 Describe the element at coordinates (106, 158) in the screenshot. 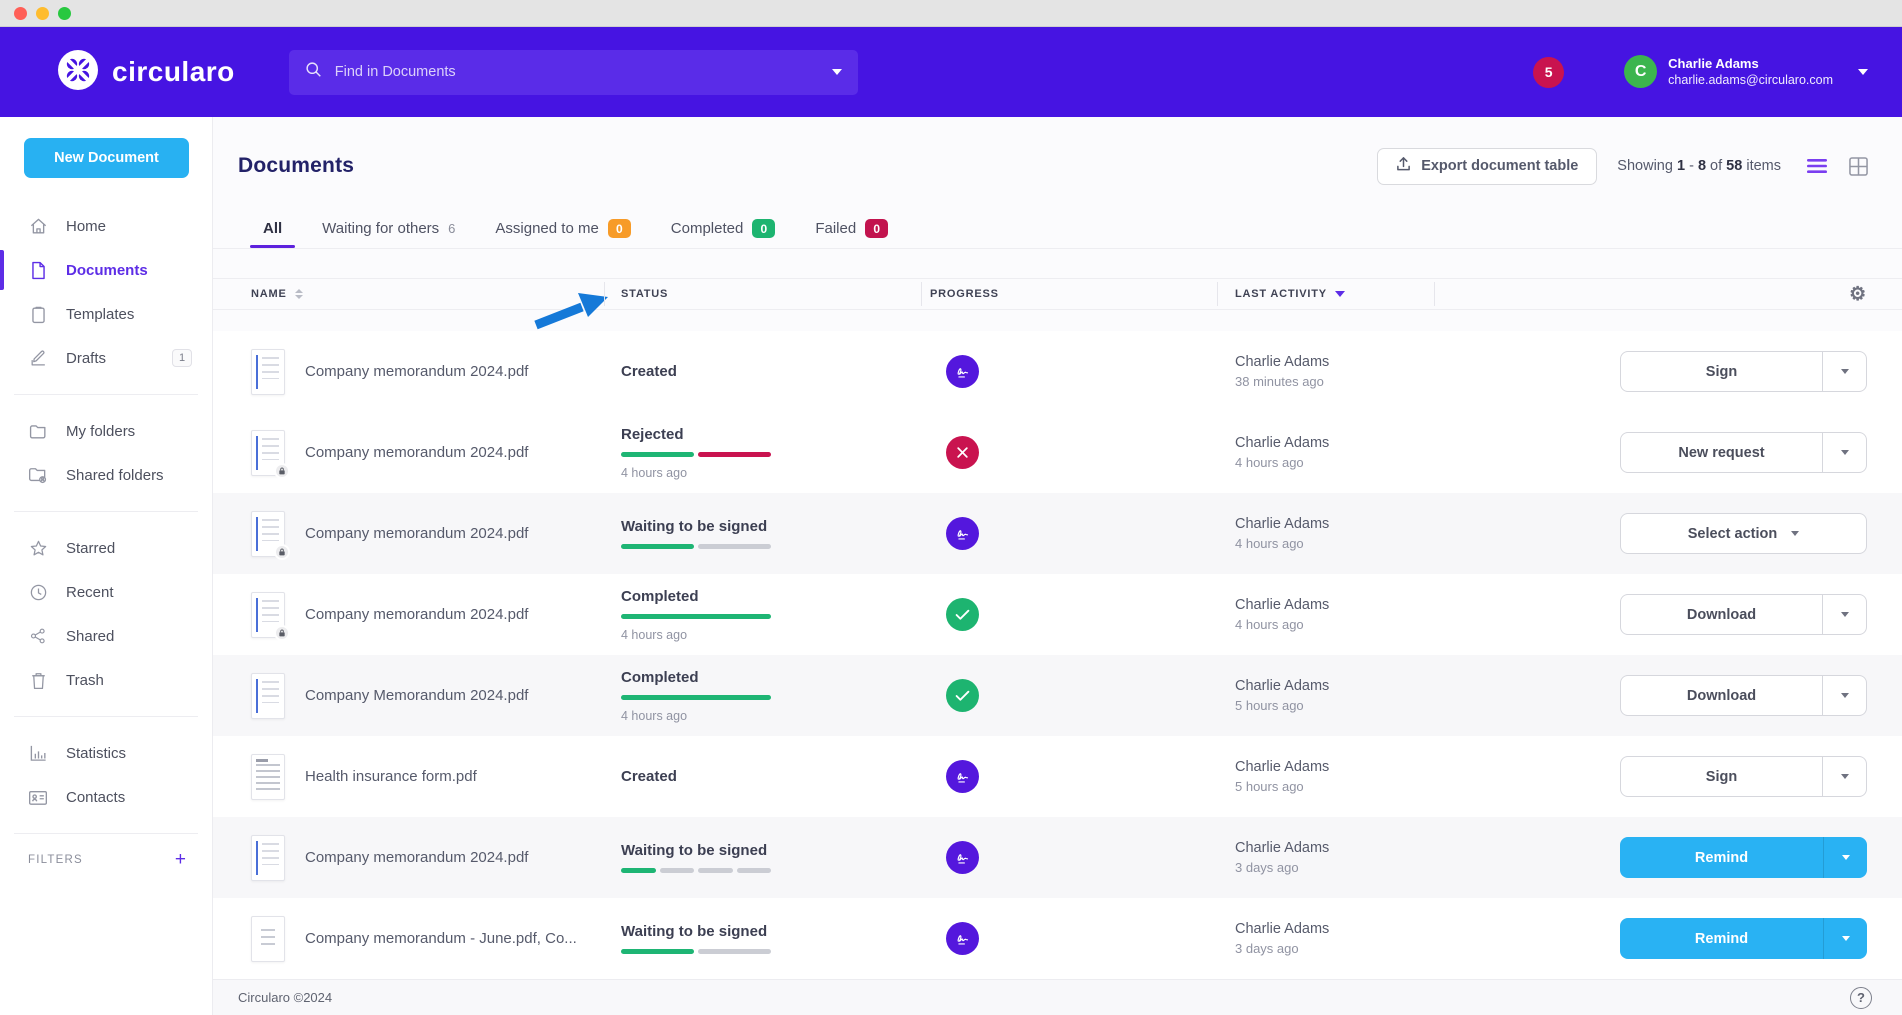

I see `new-document-button: New Document` at that location.